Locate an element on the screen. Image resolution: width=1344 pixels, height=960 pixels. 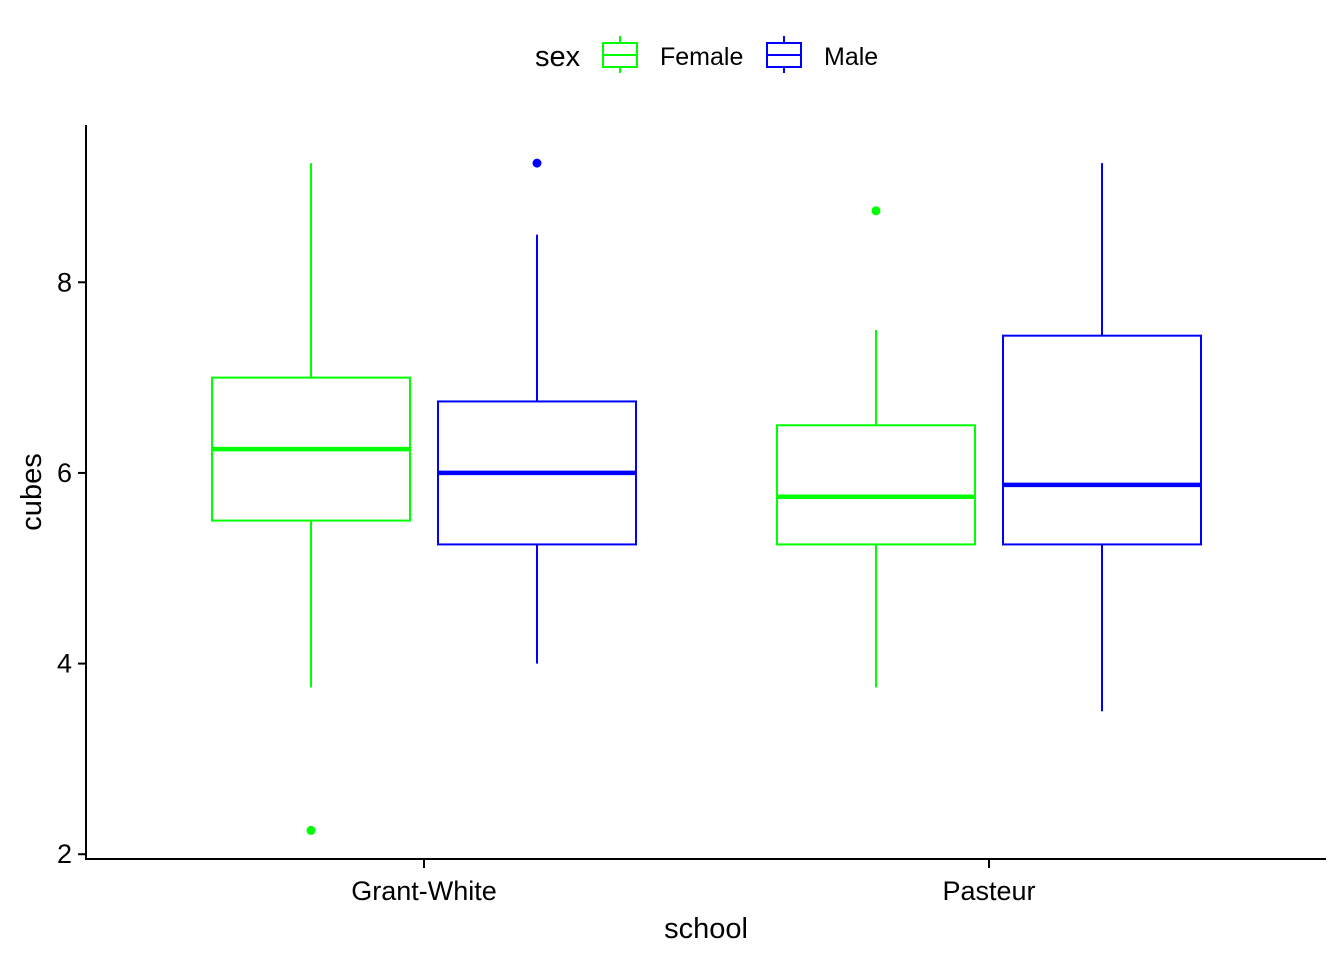
legend-entry-female: Female is located at coordinates (672, 54).